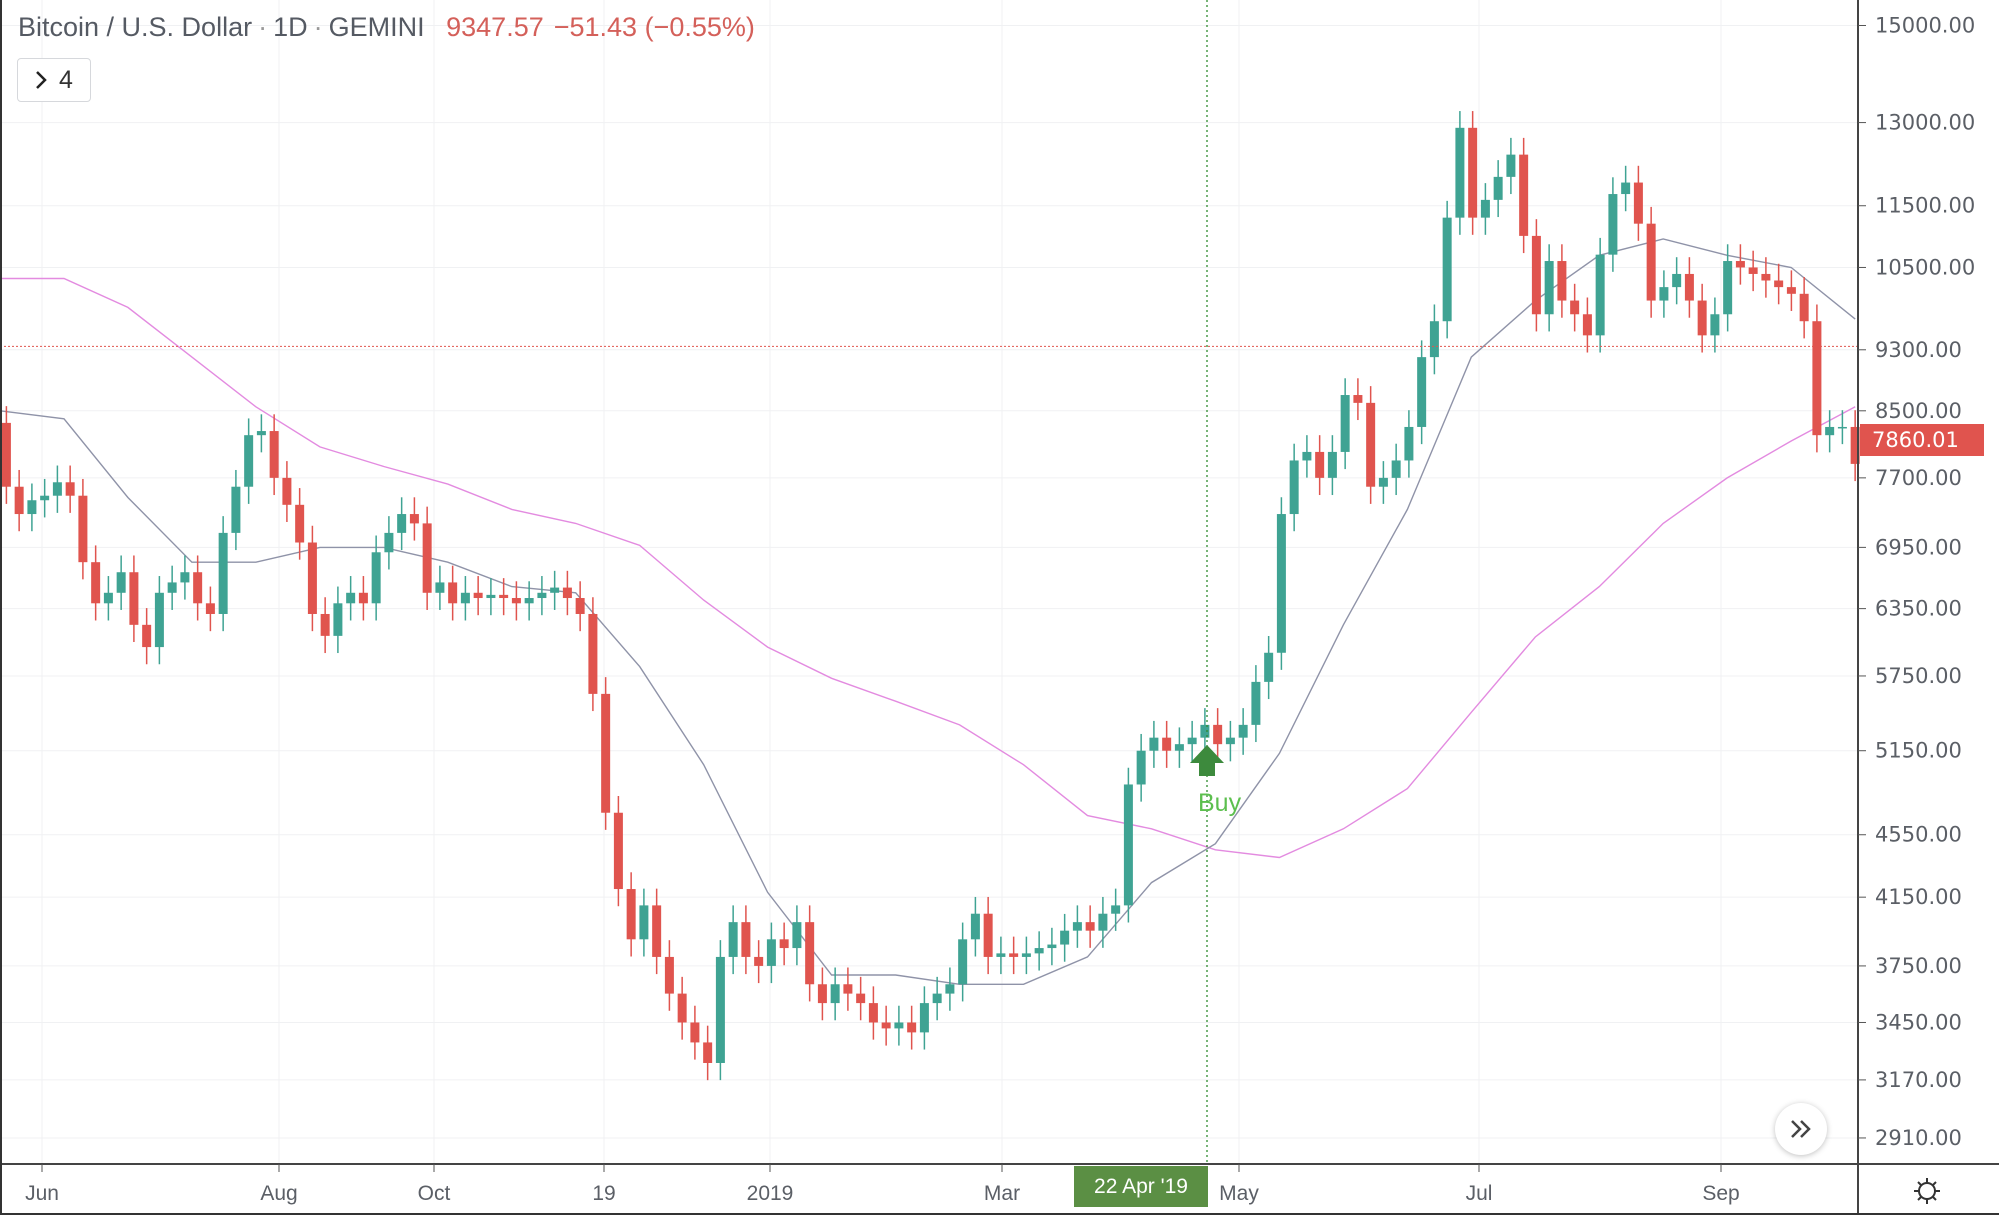 The height and width of the screenshot is (1215, 1999). I want to click on y-tick-label: 5750.00, so click(1918, 676).